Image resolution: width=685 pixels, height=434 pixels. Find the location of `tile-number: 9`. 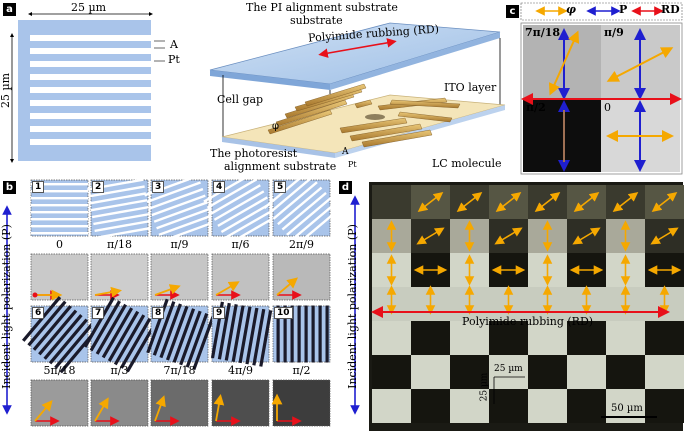

tile-number: 9 is located at coordinates (219, 313).